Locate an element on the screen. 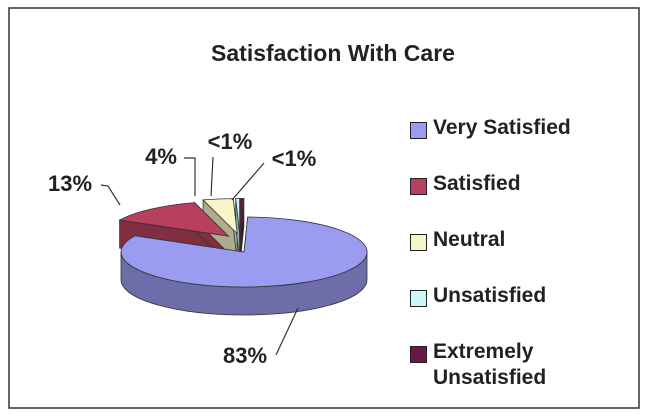  data-label: 13% is located at coordinates (70, 183).